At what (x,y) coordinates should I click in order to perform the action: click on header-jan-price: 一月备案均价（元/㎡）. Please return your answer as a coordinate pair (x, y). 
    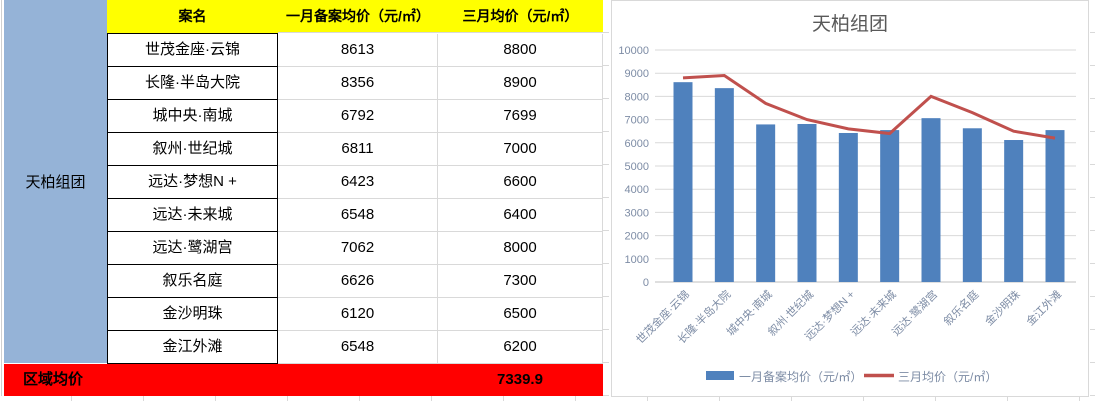
    Looking at the image, I should click on (358, 16).